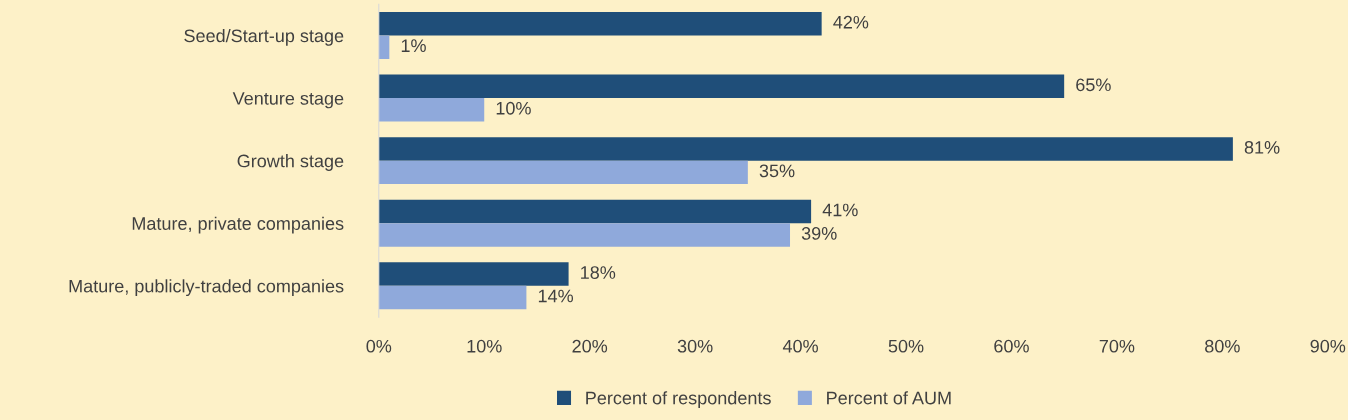 This screenshot has width=1348, height=420. What do you see at coordinates (264, 37) in the screenshot?
I see `y-tick-label: Seed/Start-up stage` at bounding box center [264, 37].